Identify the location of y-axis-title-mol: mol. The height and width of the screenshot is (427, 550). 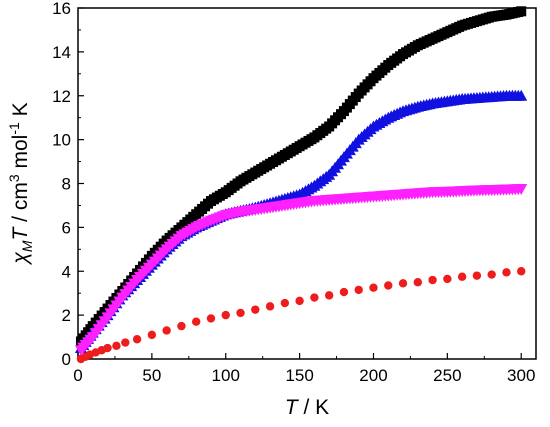
(20, 155).